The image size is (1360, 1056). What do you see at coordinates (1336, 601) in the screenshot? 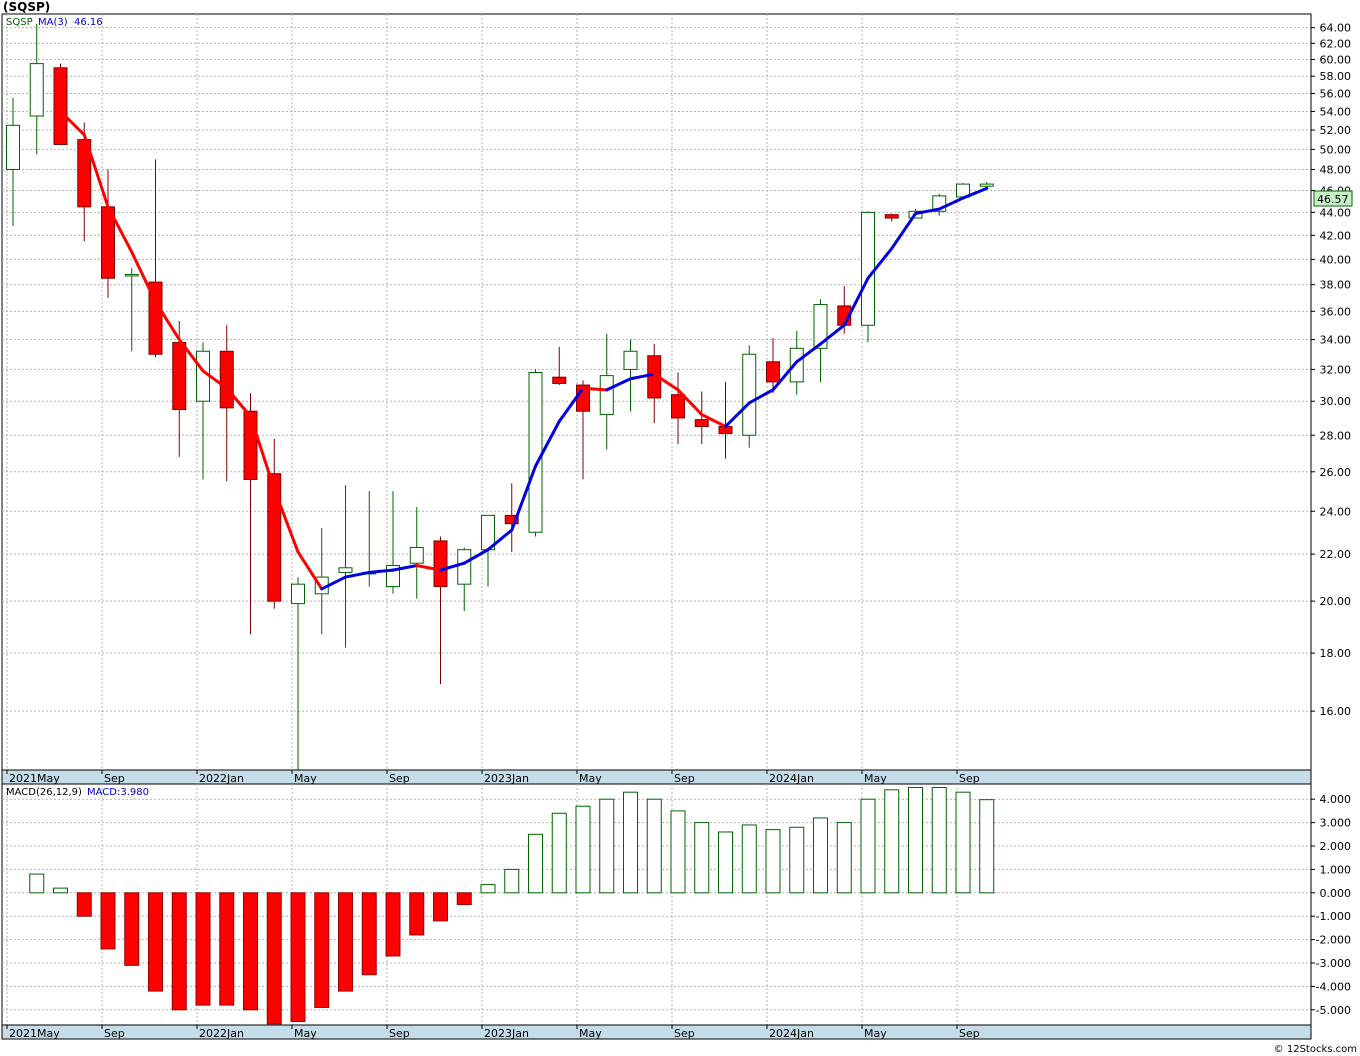
I see `price-tick-label: 20.00` at bounding box center [1336, 601].